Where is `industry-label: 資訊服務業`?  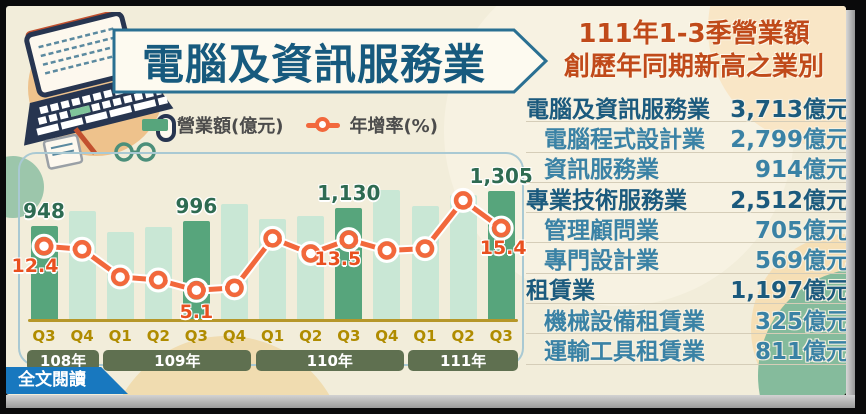
industry-label: 資訊服務業 is located at coordinates (601, 170).